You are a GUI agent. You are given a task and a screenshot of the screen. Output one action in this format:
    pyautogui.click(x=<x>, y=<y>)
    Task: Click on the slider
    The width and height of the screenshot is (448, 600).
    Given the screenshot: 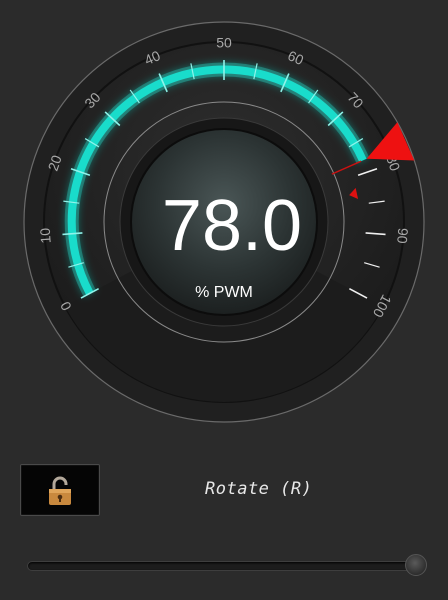 What is the action you would take?
    pyautogui.click(x=227, y=565)
    